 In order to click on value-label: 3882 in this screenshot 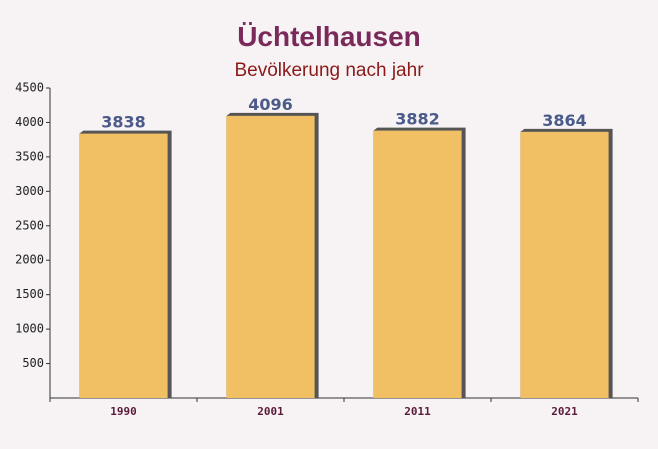, I will do `click(417, 119)`.